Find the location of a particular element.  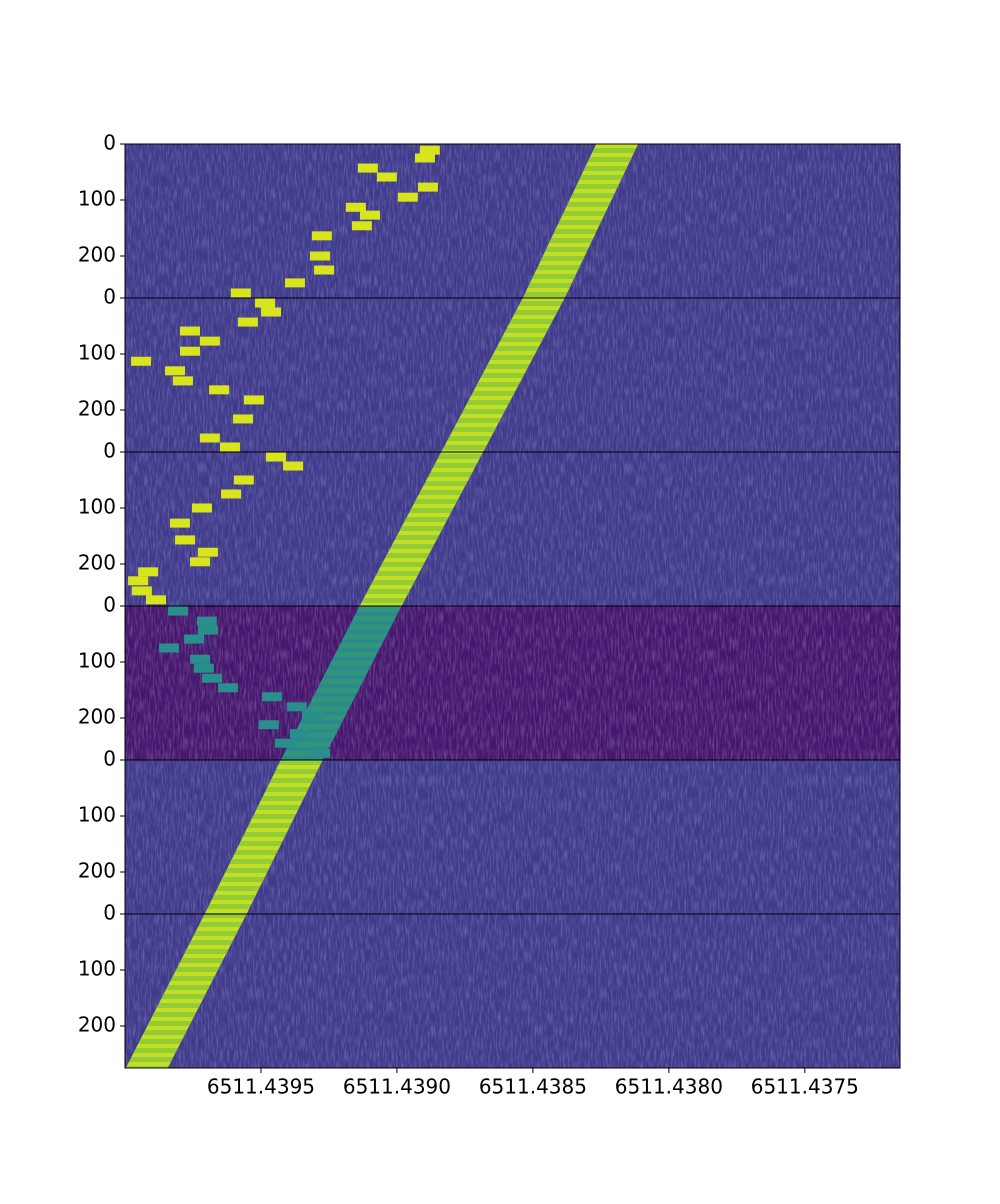

x-tick-label: 6511.4375 is located at coordinates (805, 1087).